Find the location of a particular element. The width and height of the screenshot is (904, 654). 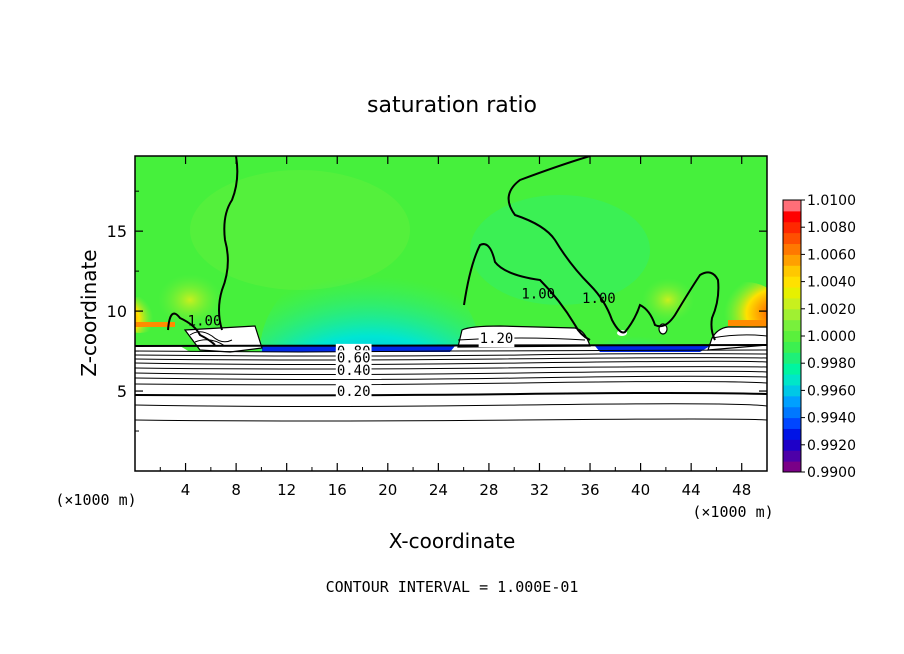

contour-label: 1.20 is located at coordinates (497, 339).